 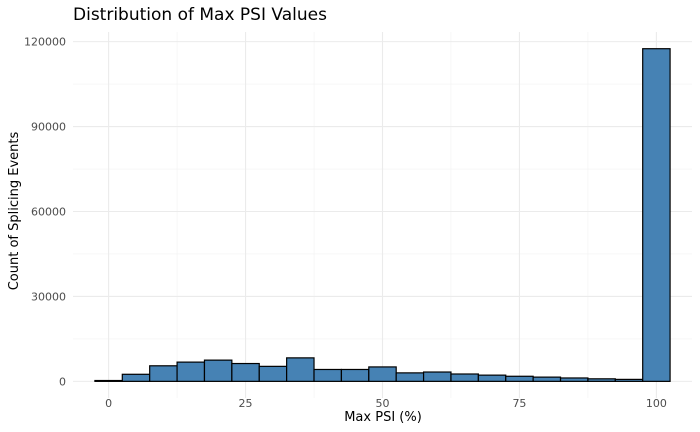 I want to click on y-tick-label: 90000, so click(x=48, y=127).